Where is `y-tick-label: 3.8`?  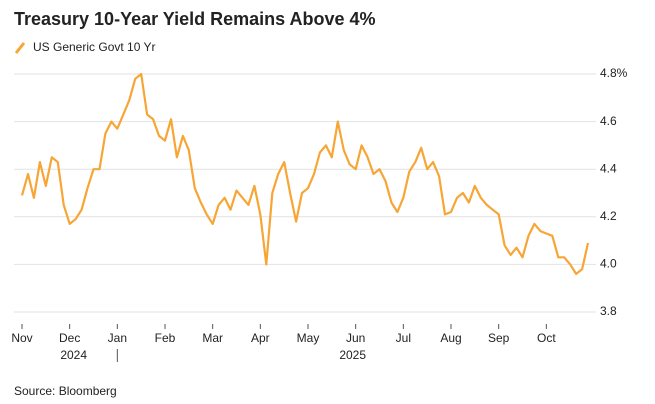 y-tick-label: 3.8 is located at coordinates (608, 311).